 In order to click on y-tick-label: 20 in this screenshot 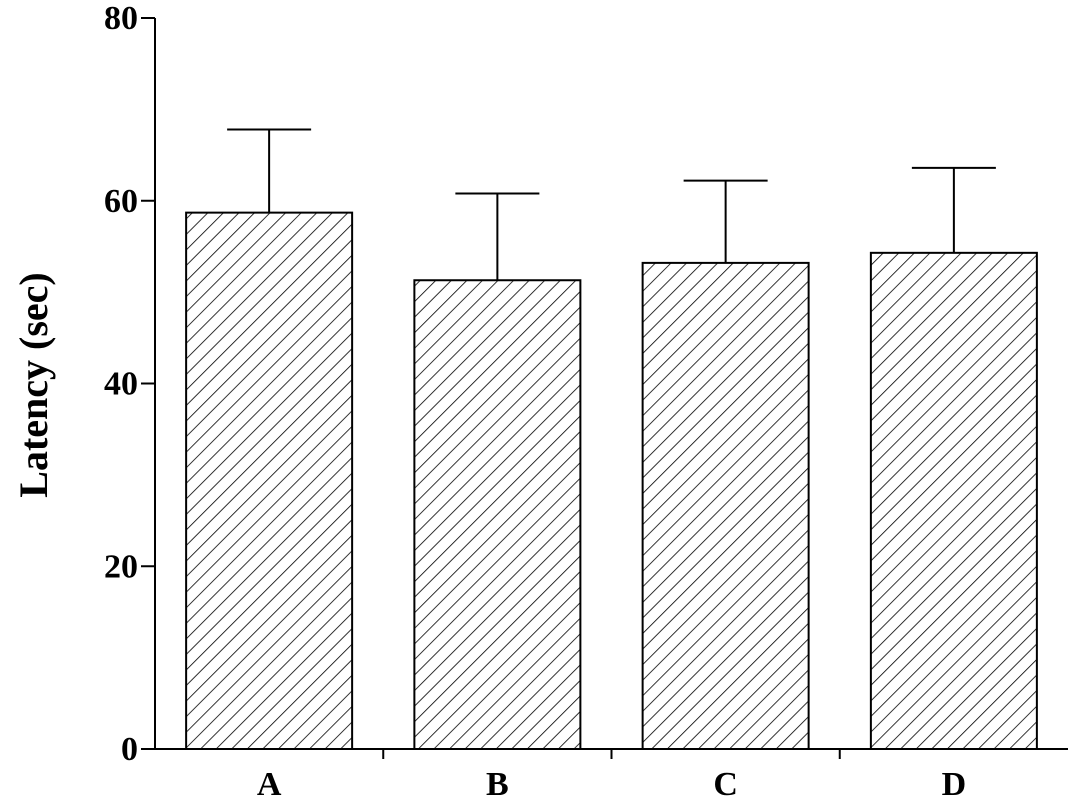, I will do `click(121, 566)`.